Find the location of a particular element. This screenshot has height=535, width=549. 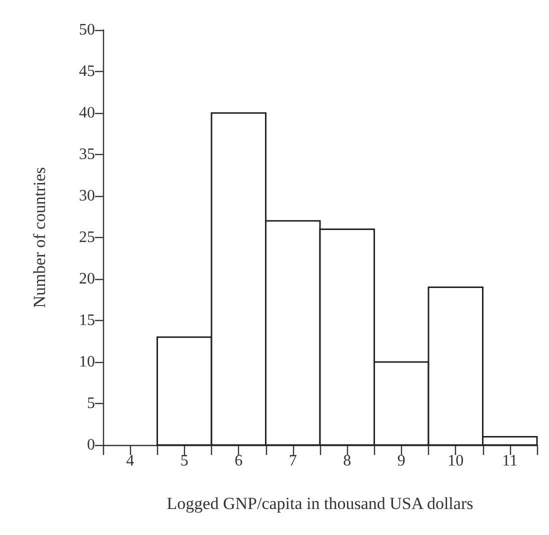

y-tick-label: 45 is located at coordinates (87, 71).